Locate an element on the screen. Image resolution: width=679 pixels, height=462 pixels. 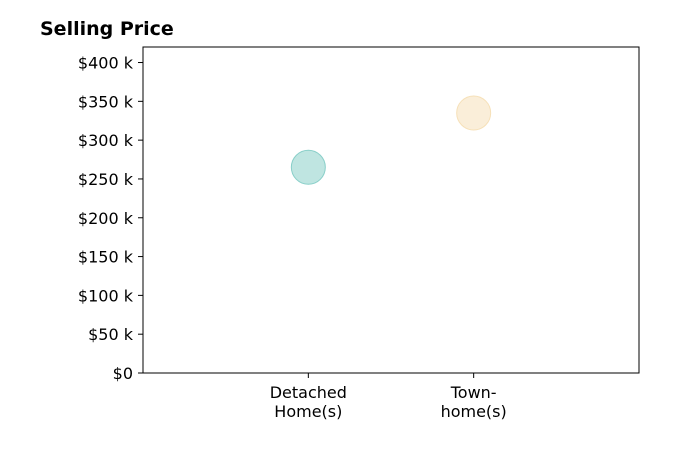
y-tick-label: $100 k is located at coordinates (106, 295).